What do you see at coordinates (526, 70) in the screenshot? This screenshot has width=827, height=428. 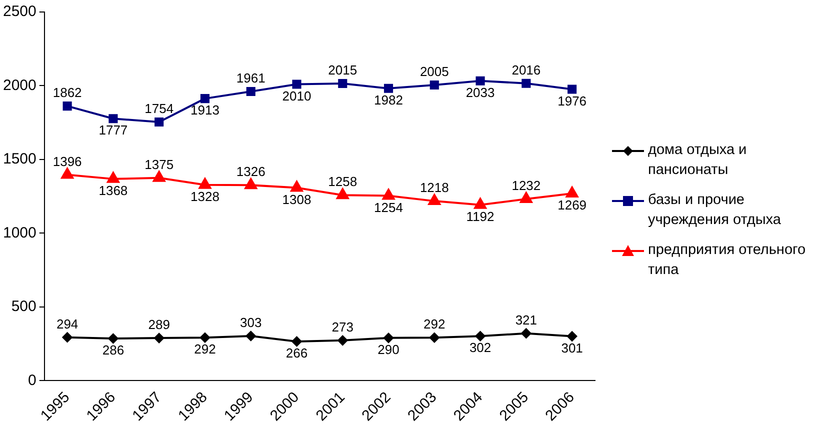 I see `data-label: 2016` at bounding box center [526, 70].